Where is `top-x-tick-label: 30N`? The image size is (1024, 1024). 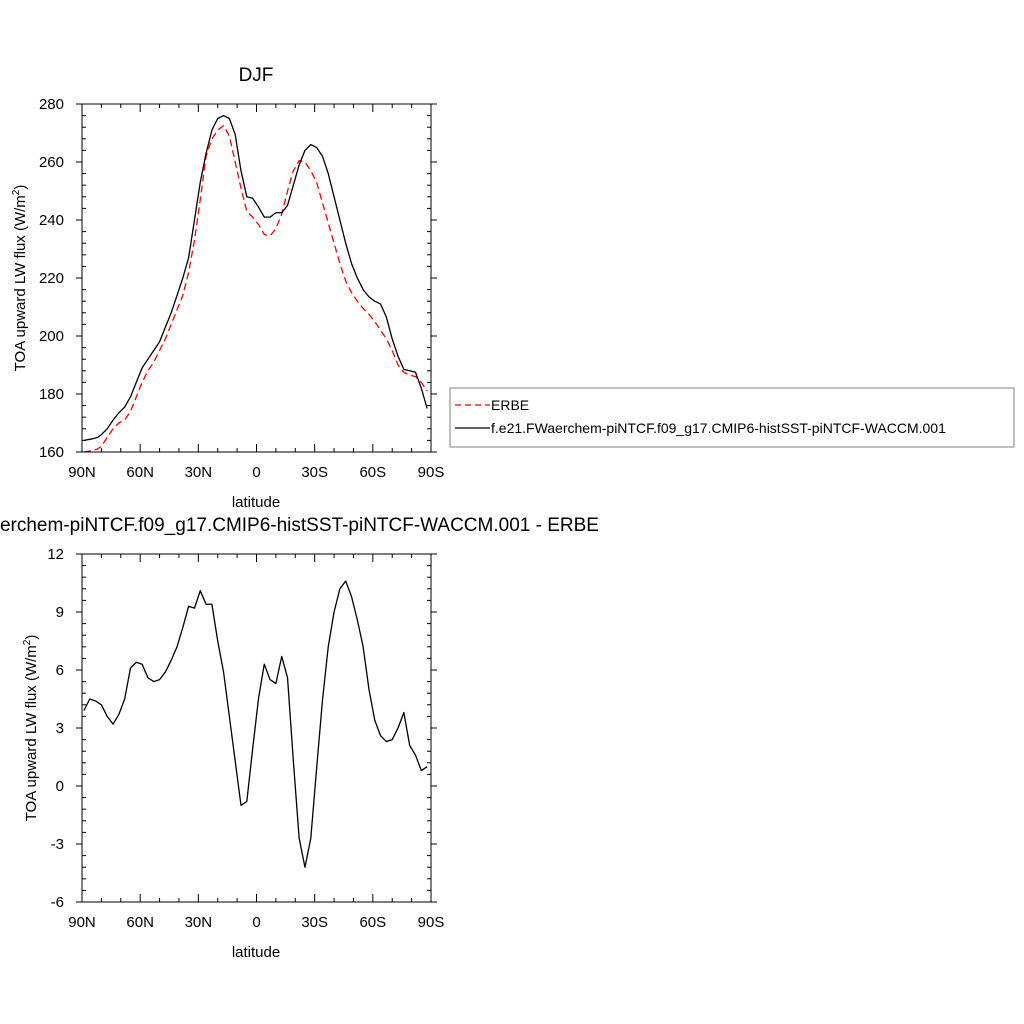 top-x-tick-label: 30N is located at coordinates (199, 472).